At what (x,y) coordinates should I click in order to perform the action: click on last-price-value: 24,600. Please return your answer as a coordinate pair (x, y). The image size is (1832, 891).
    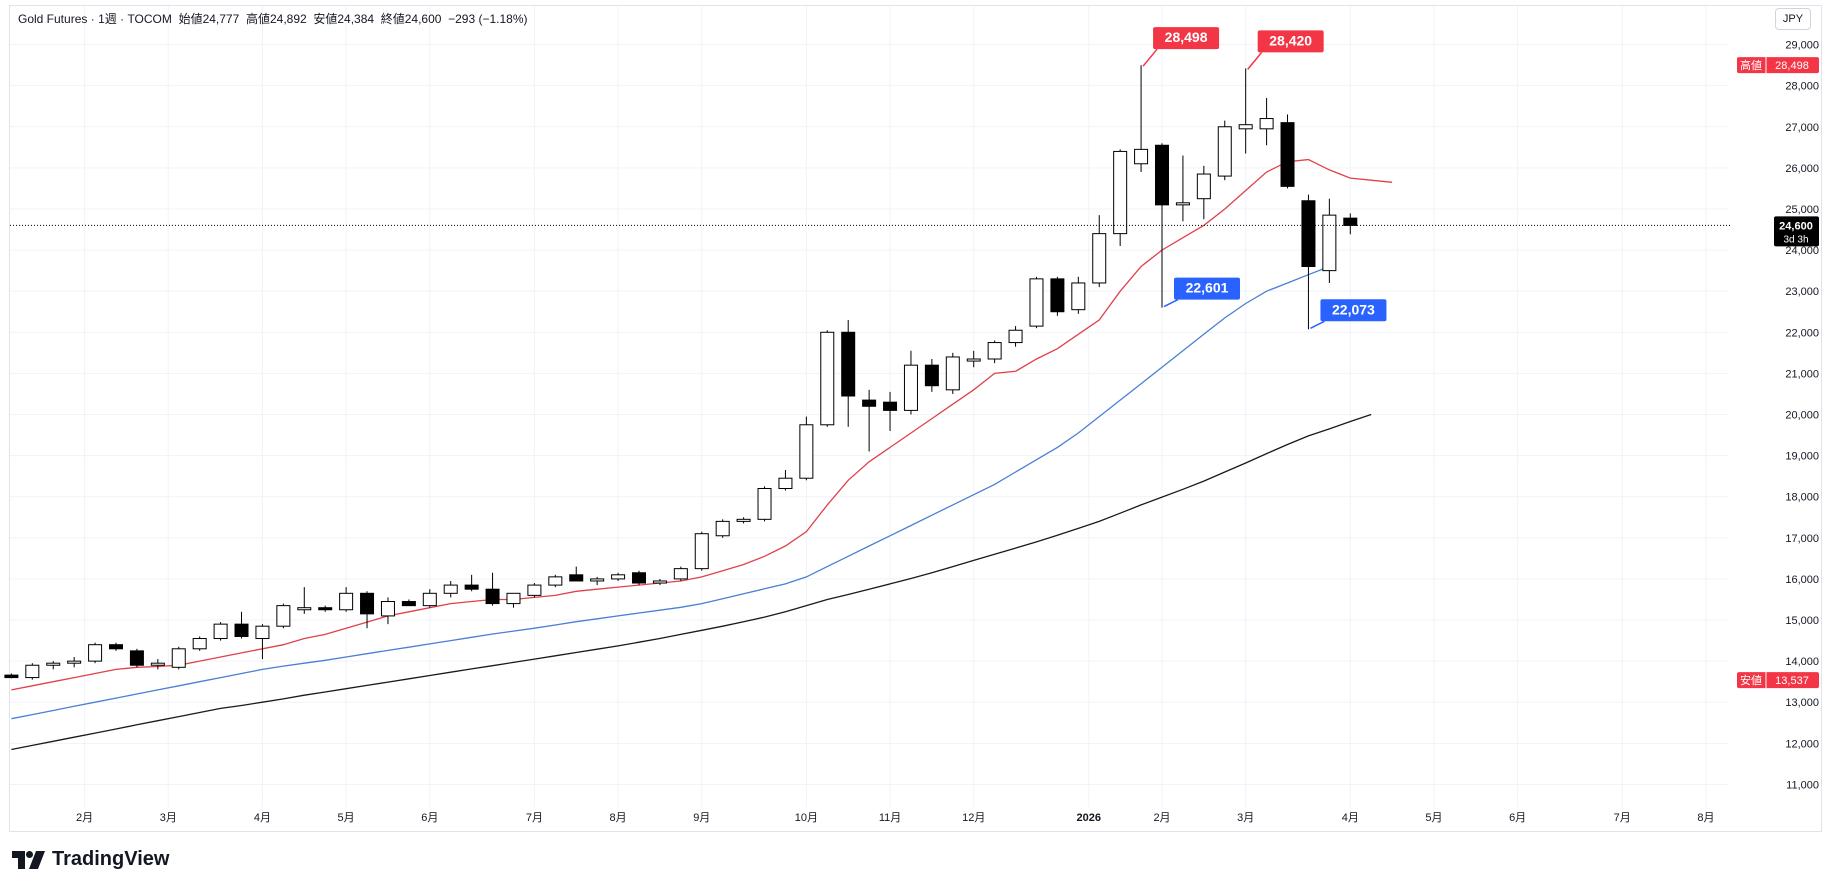
    Looking at the image, I should click on (1796, 226).